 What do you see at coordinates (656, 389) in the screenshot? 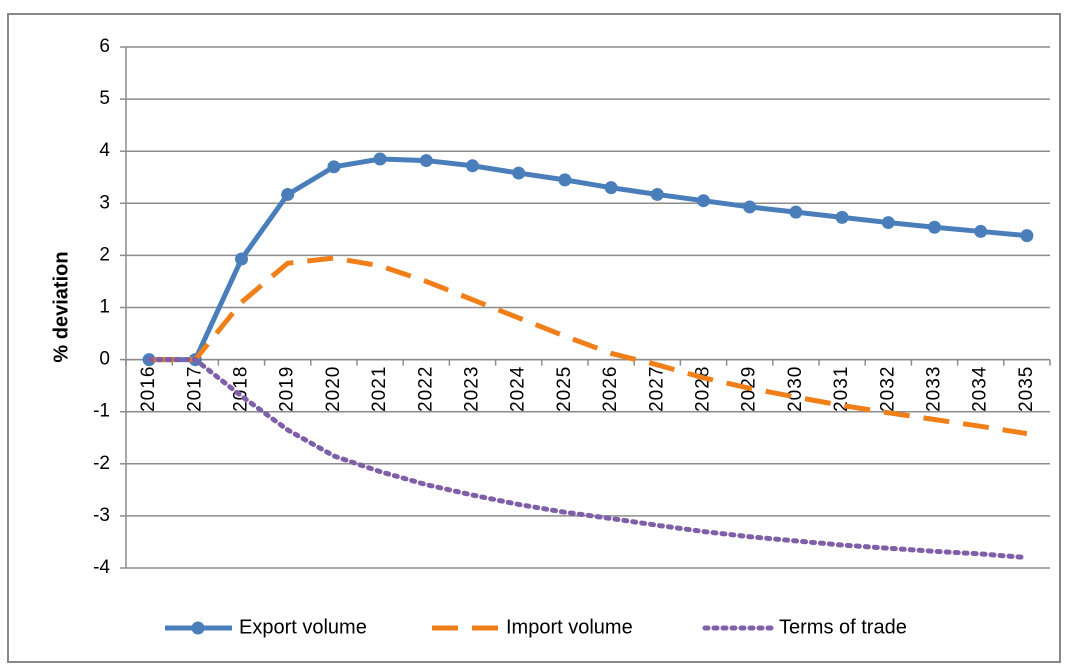
I see `x-tick-label: 2027` at bounding box center [656, 389].